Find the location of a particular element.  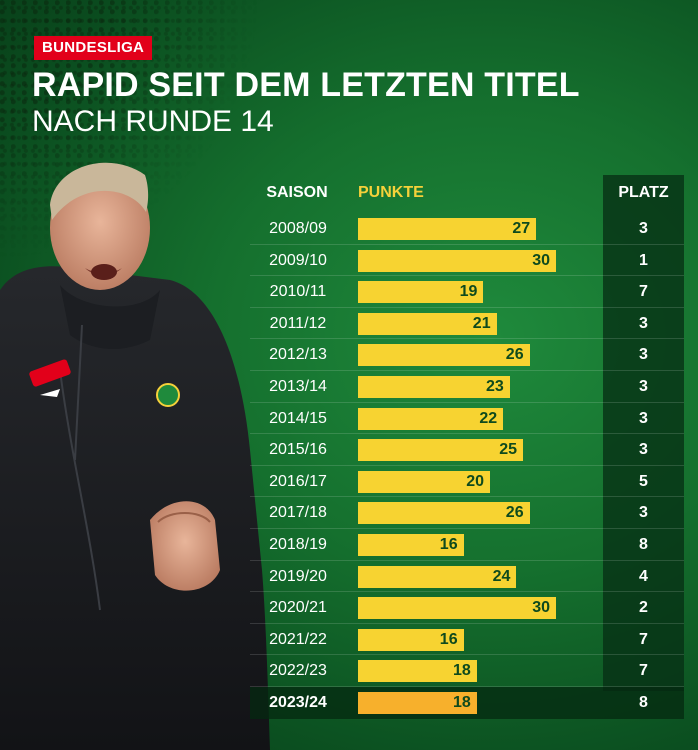

table-row: 2012/13 26 3 is located at coordinates (467, 355).